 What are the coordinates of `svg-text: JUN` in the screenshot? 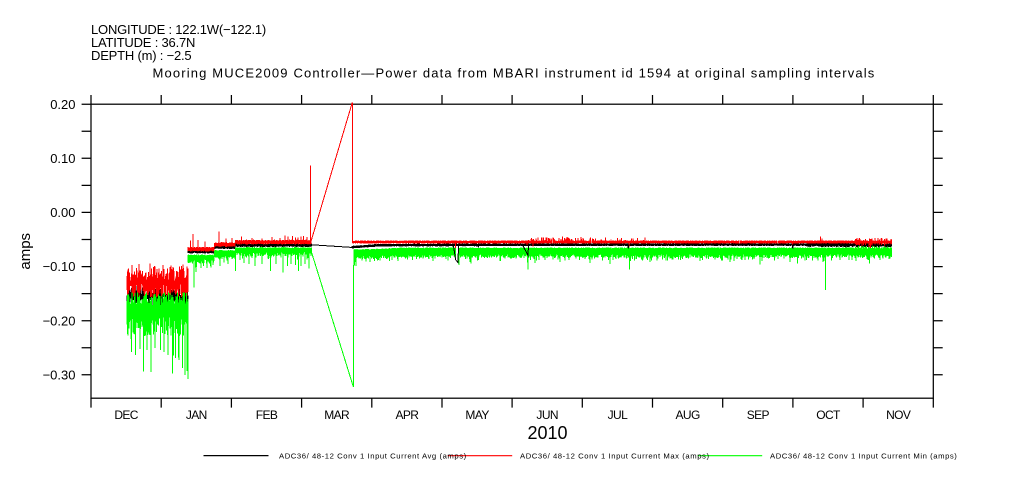 It's located at (547, 415).